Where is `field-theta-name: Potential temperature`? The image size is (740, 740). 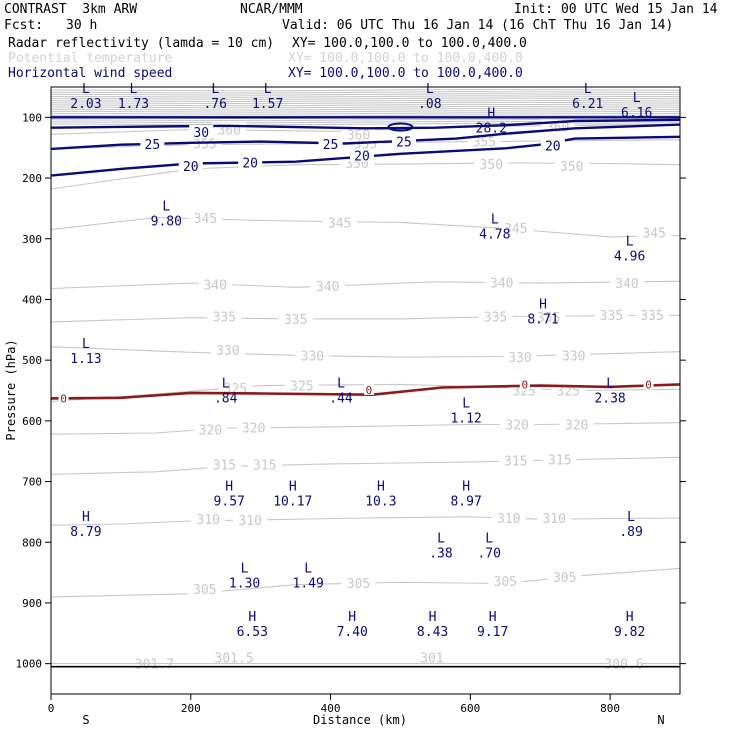
field-theta-name: Potential temperature is located at coordinates (90, 58).